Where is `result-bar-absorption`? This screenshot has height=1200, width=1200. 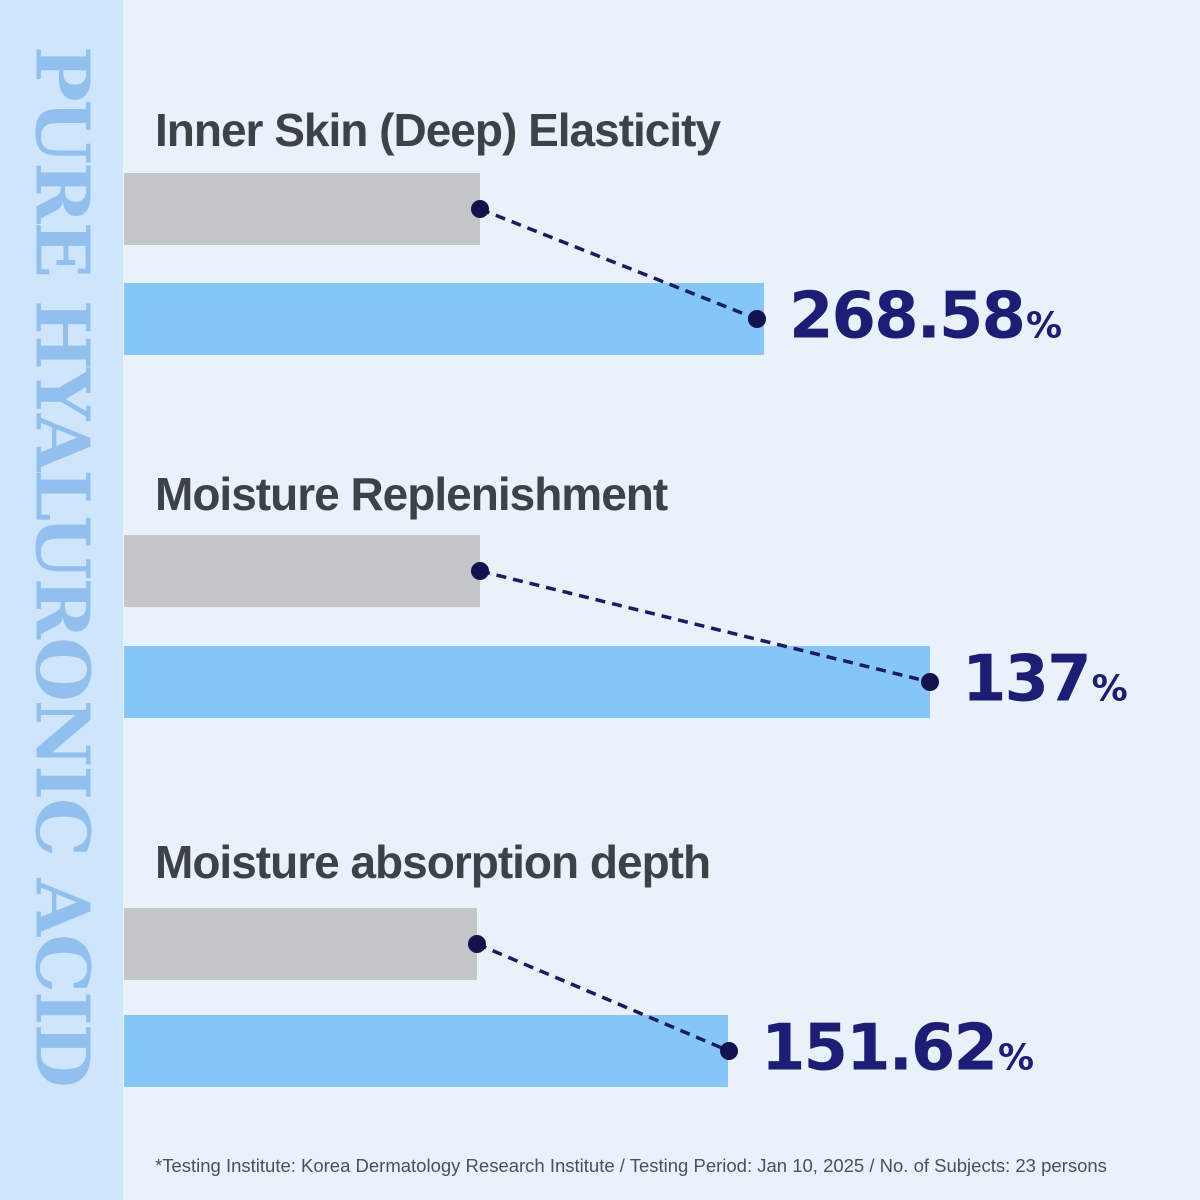
result-bar-absorption is located at coordinates (426, 1051).